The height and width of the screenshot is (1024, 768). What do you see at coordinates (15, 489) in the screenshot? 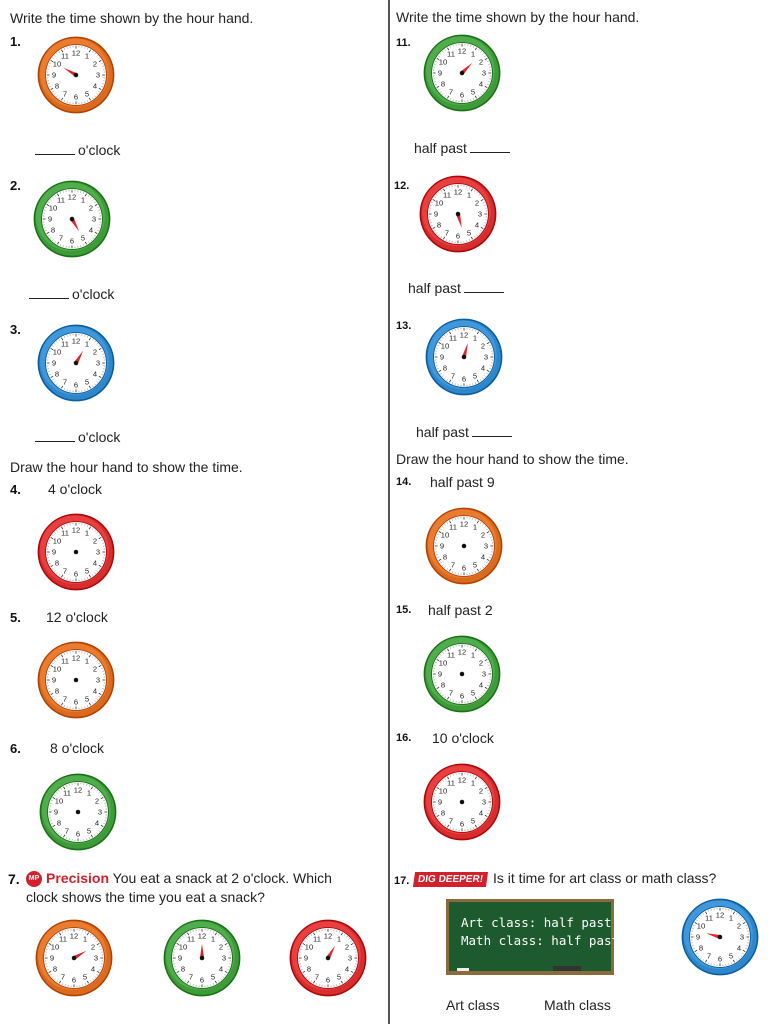
I see `question-number-4: 4.` at bounding box center [15, 489].